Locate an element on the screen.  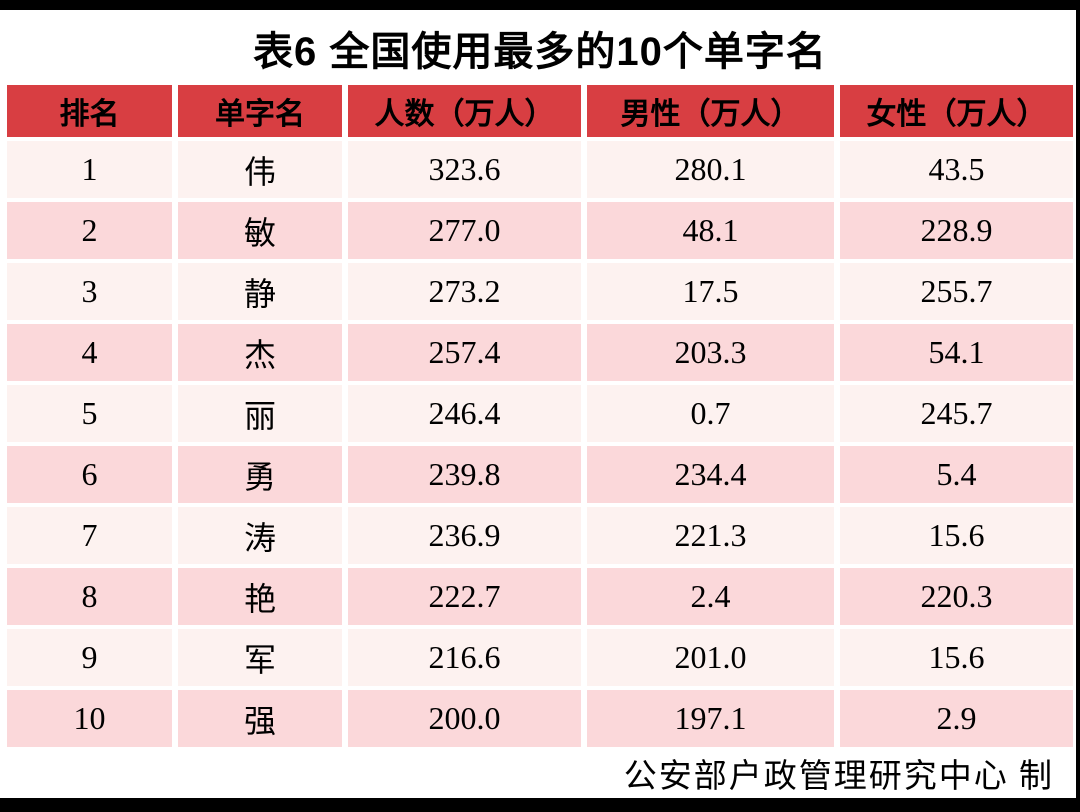
table-row: 6 勇 239.8 234.4 5.4 is located at coordinates (540, 474).